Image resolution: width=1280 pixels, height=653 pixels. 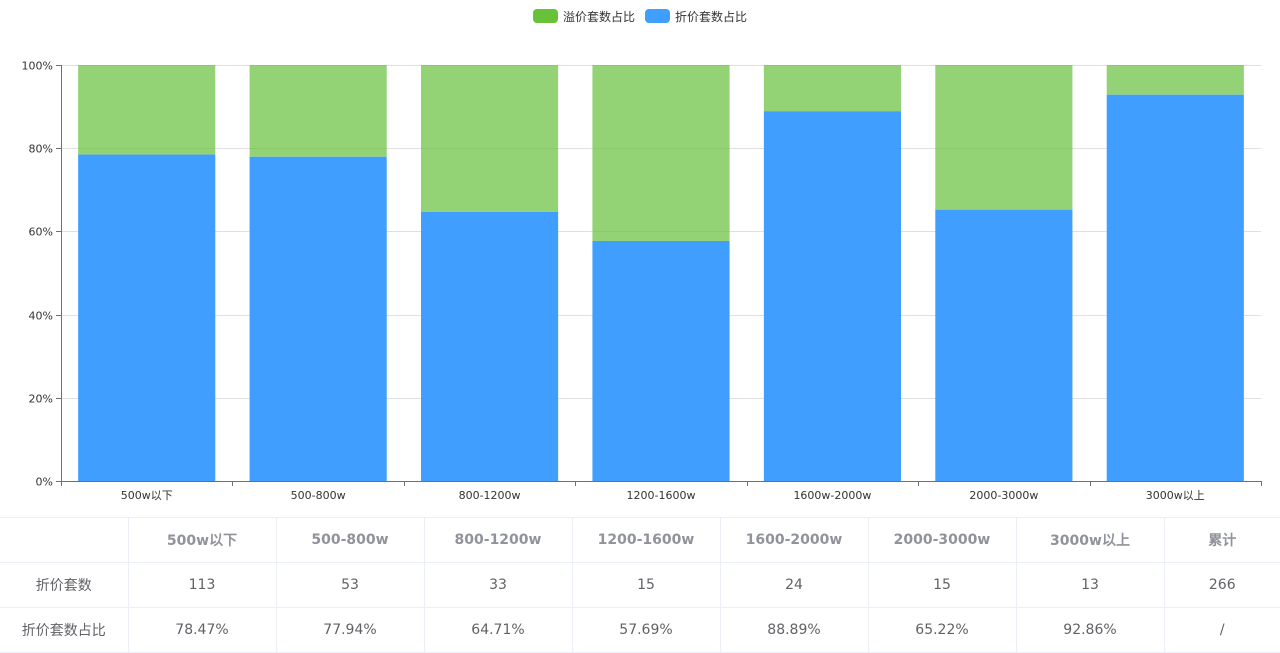 I want to click on legend-swatch-blue-icon, so click(x=657, y=16).